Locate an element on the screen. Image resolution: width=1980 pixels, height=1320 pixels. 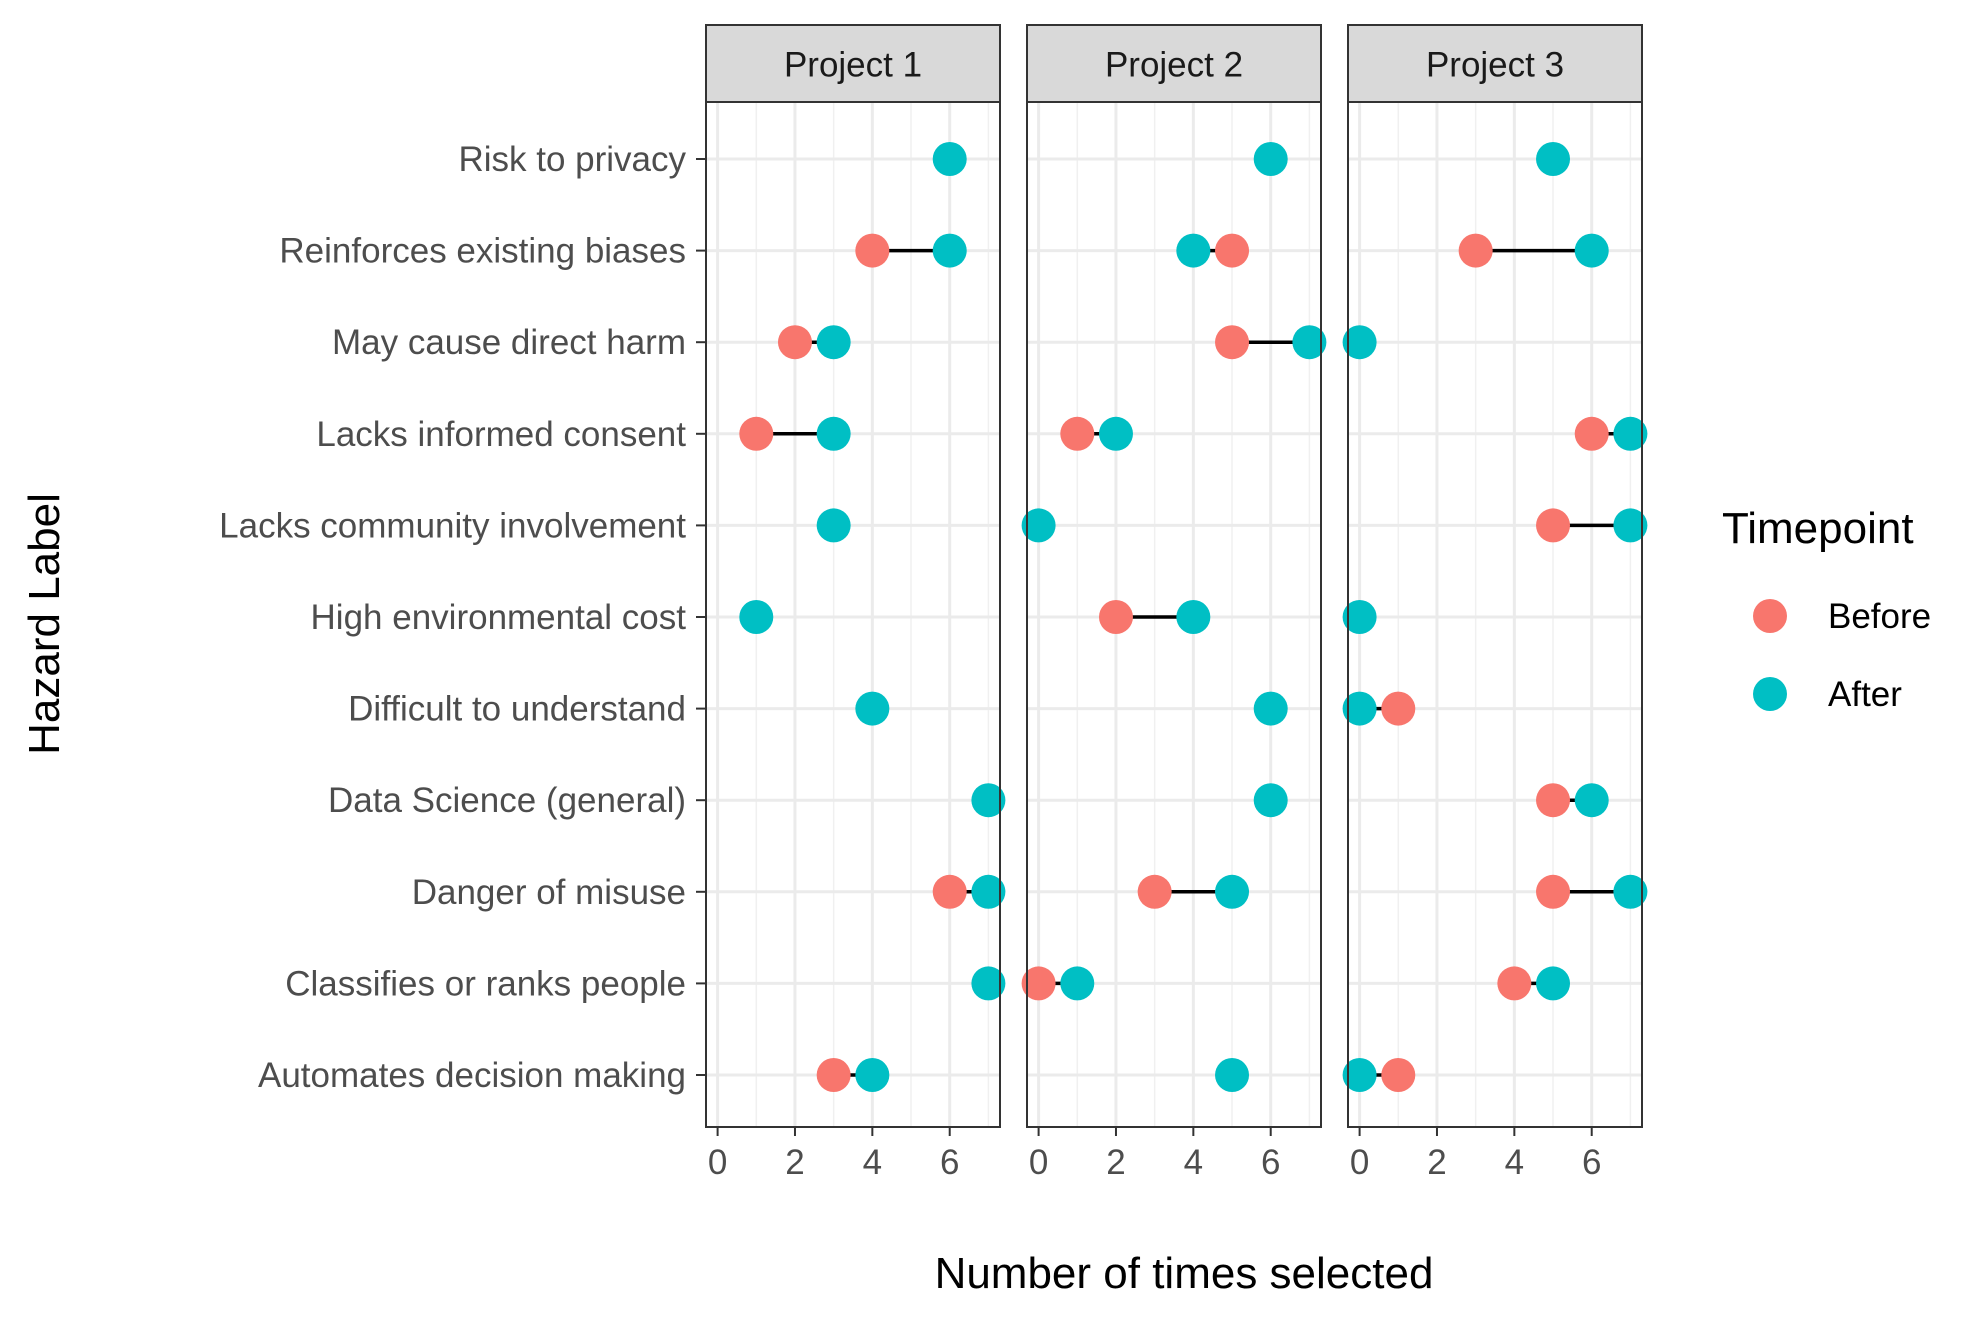
panel-title: Project 2 is located at coordinates (1174, 65).